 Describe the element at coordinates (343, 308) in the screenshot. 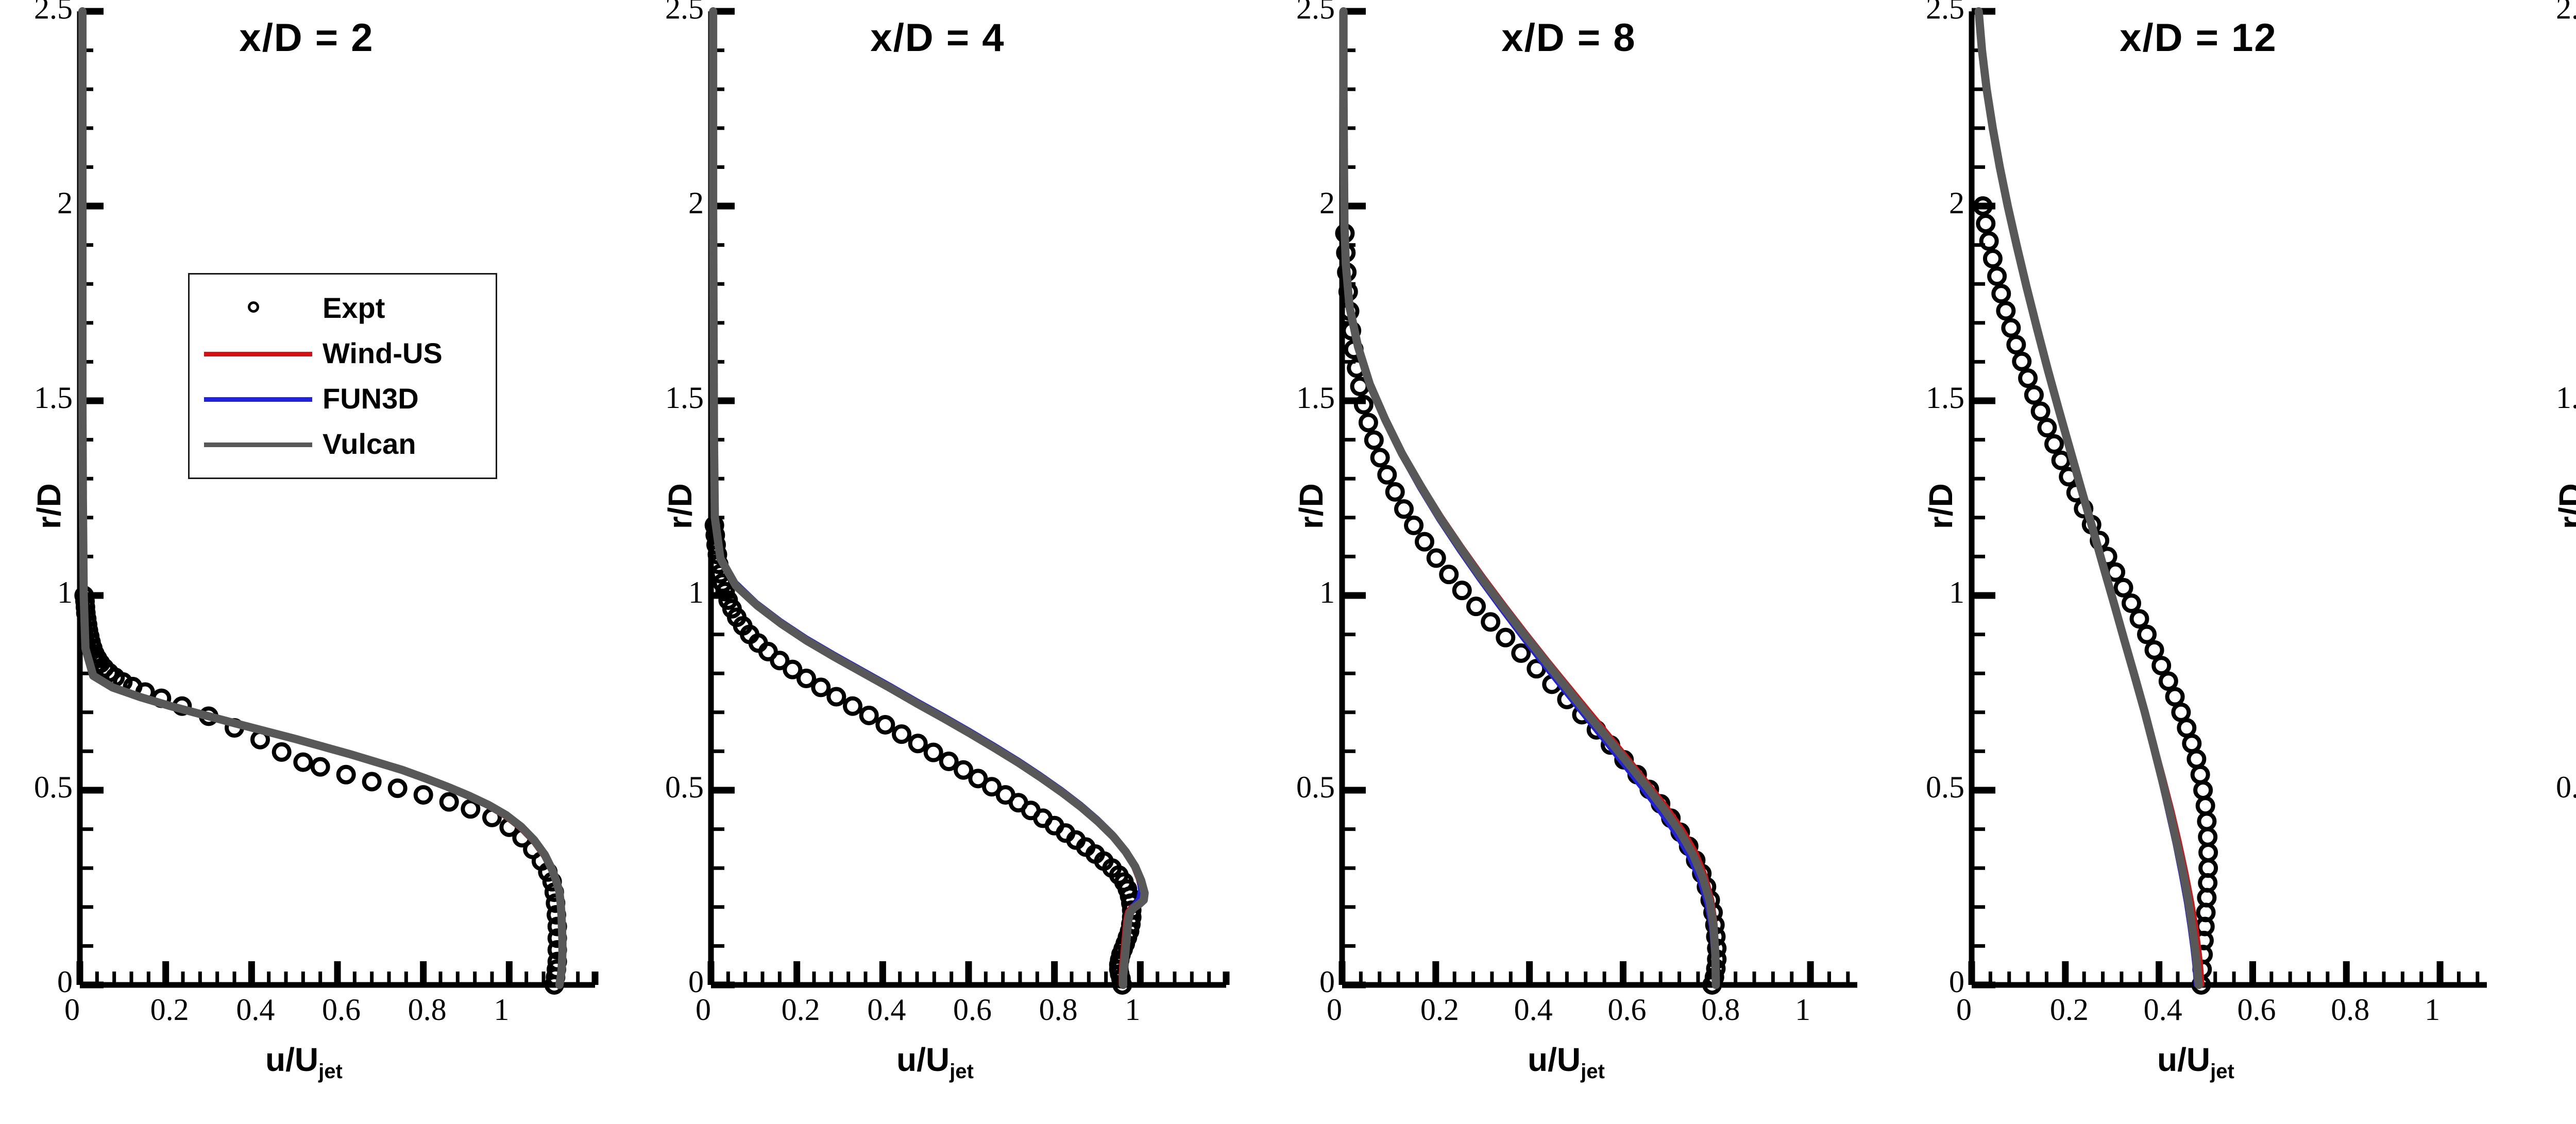

I see `legend-item-expt: Expt` at that location.